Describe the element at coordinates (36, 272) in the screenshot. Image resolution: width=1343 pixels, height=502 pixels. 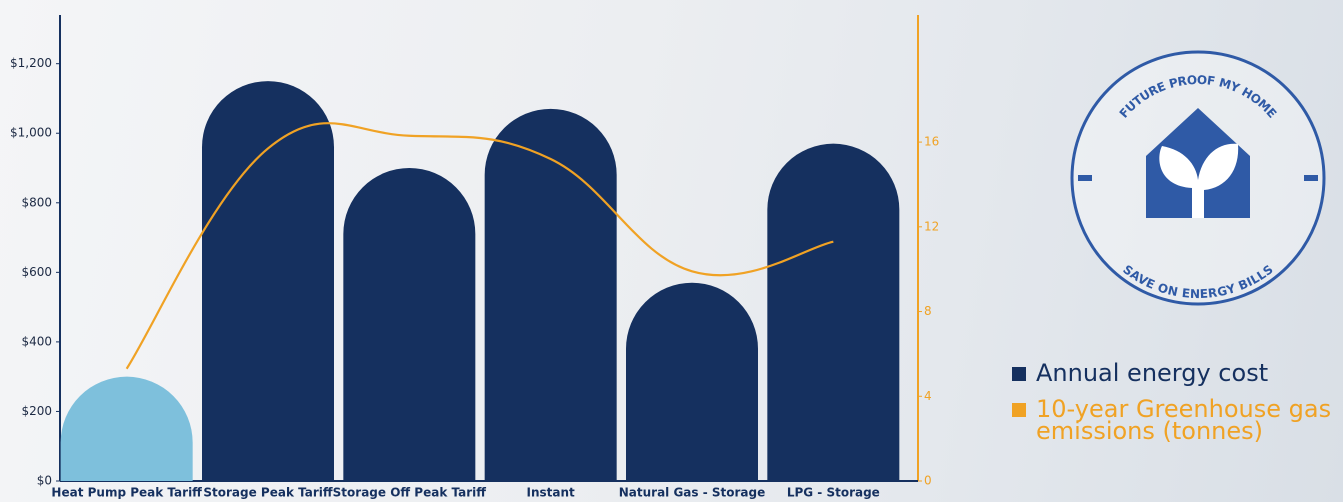
I see `y-tick-label: $600` at that location.